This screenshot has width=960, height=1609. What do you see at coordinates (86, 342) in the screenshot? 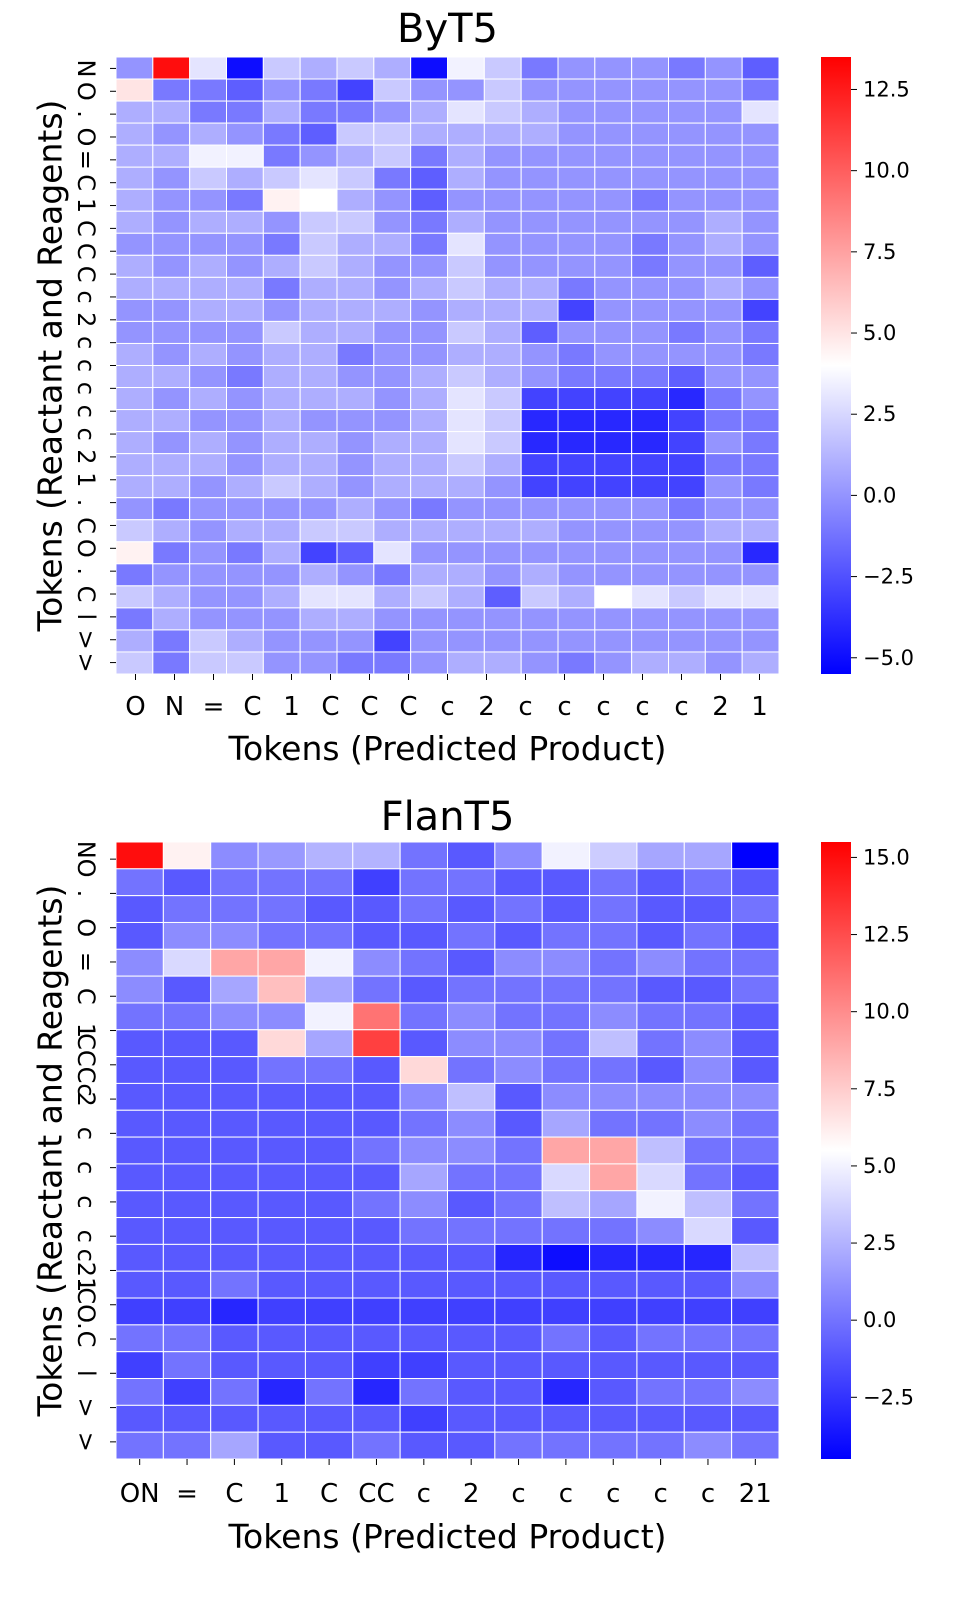
I see `y-tick-label: c` at bounding box center [86, 342].